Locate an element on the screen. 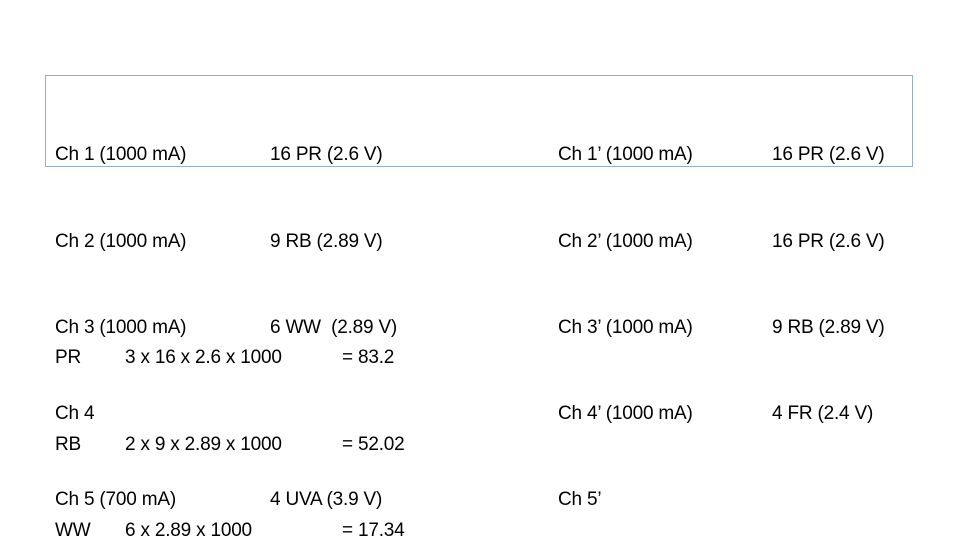  channel-load is located at coordinates (828, 500).